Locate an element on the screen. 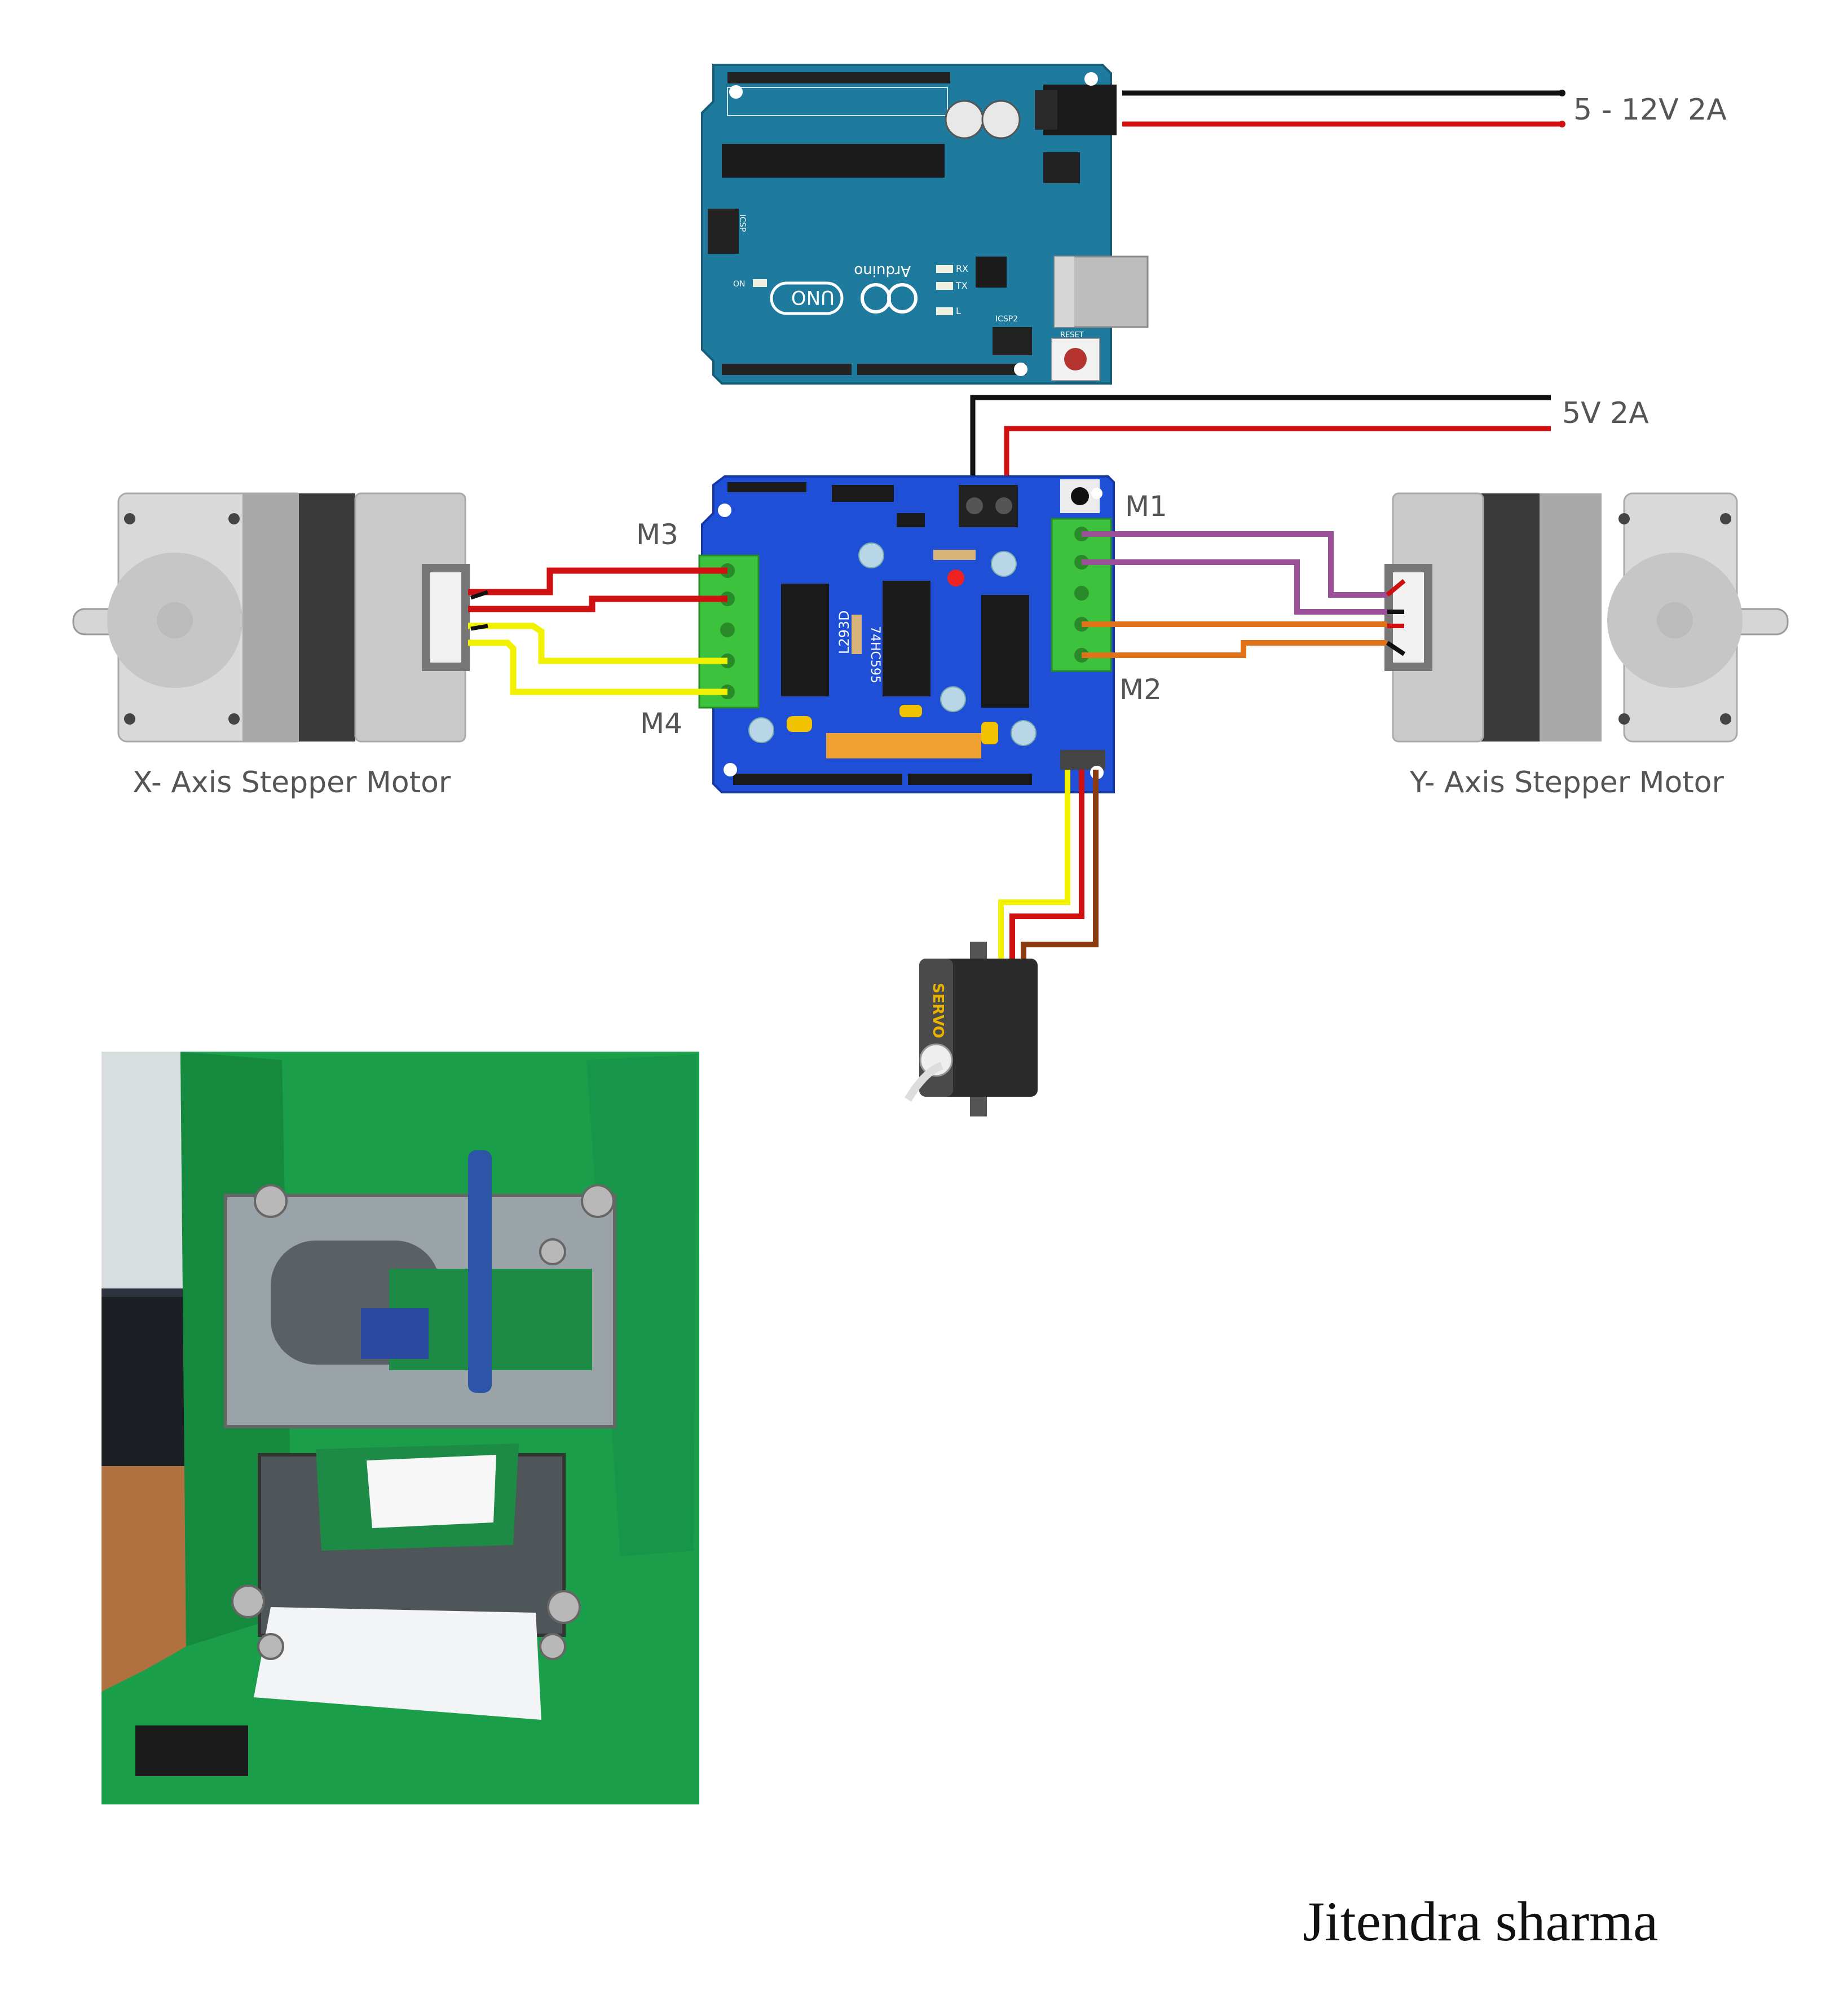  shield-power-label: 5V 2A is located at coordinates (1605, 413).